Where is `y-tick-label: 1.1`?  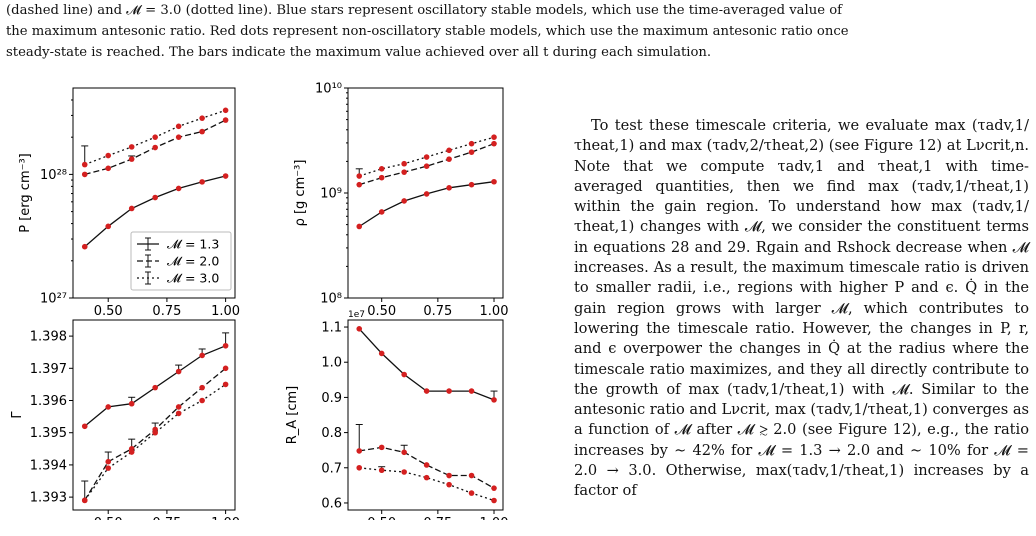
y-tick-label: 1.1 is located at coordinates (331, 328).